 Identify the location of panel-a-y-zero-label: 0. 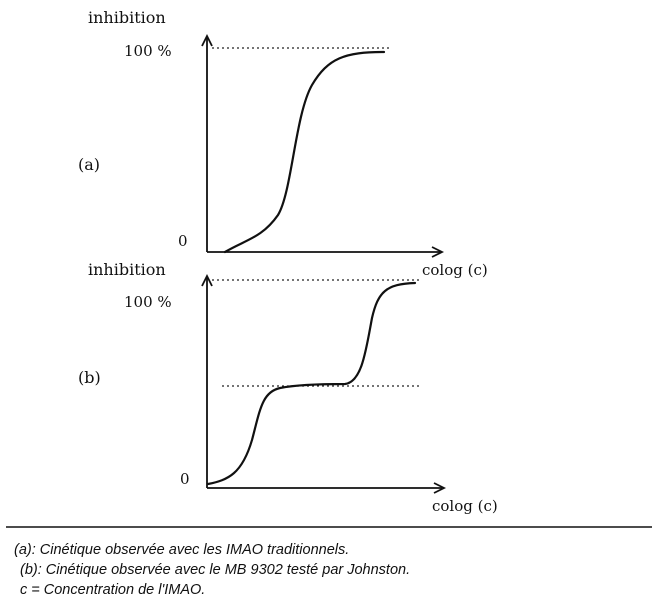
(183, 241).